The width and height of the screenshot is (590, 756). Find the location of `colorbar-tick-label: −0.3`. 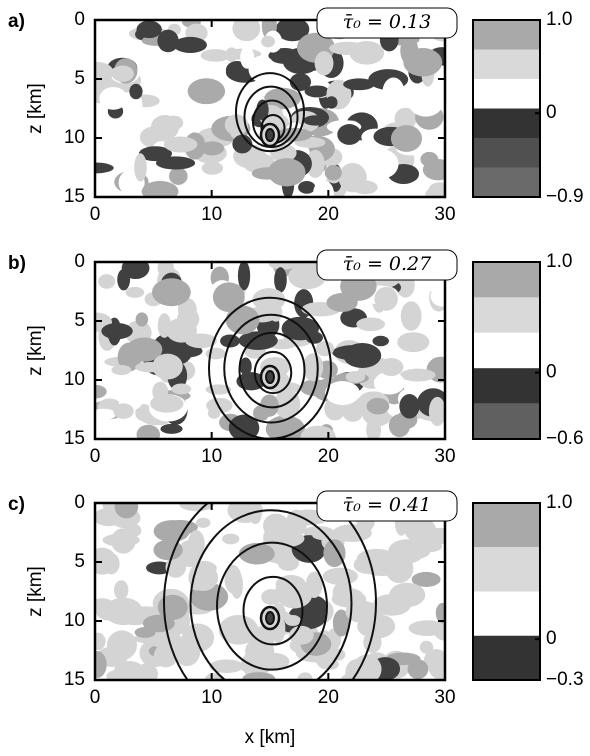

colorbar-tick-label: −0.3 is located at coordinates (565, 679).